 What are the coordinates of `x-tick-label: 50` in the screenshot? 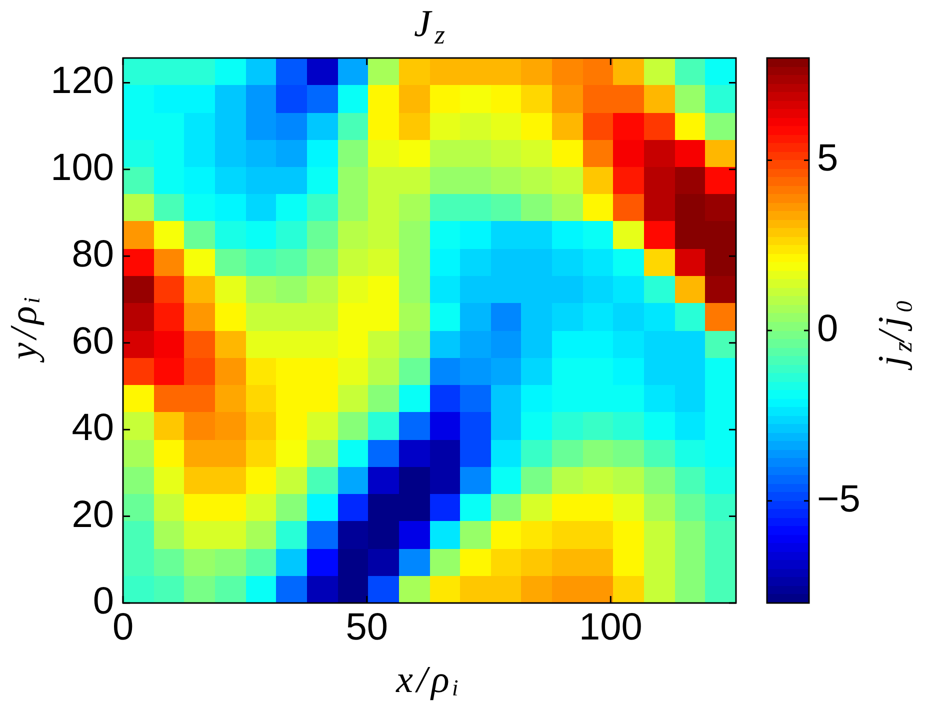 It's located at (367, 627).